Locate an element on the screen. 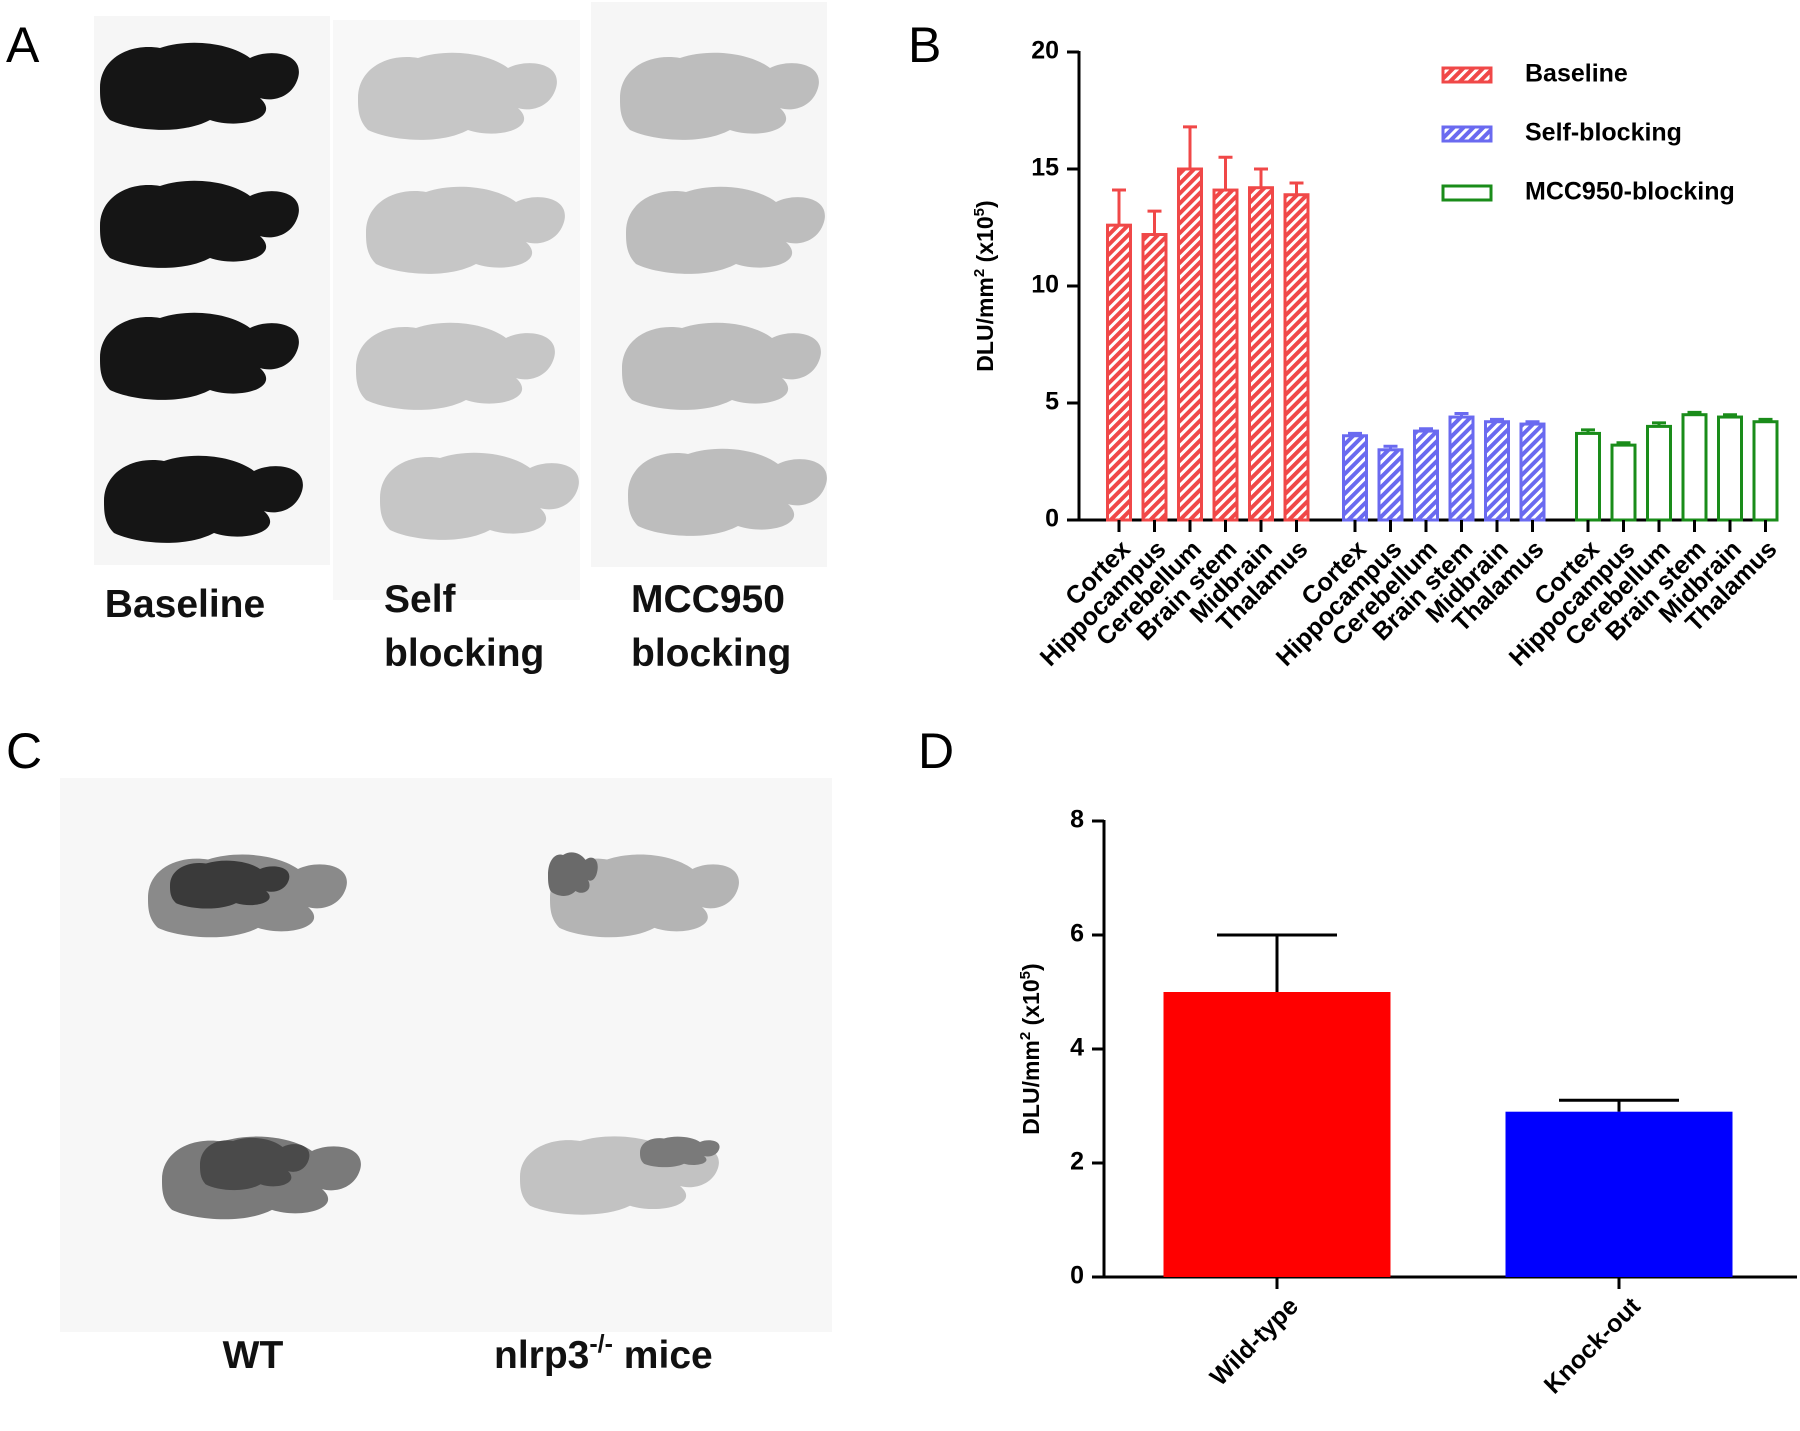 This screenshot has width=1800, height=1431. y-tick-label: 8 is located at coordinates (1077, 820).